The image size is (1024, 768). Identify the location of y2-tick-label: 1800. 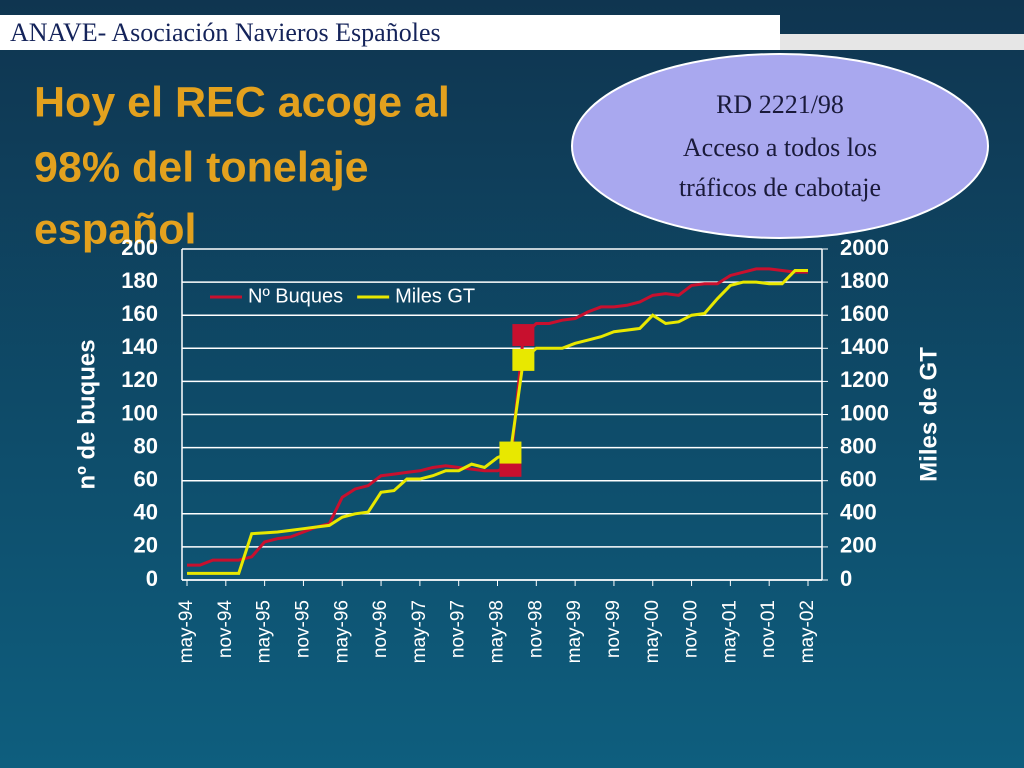
(864, 280).